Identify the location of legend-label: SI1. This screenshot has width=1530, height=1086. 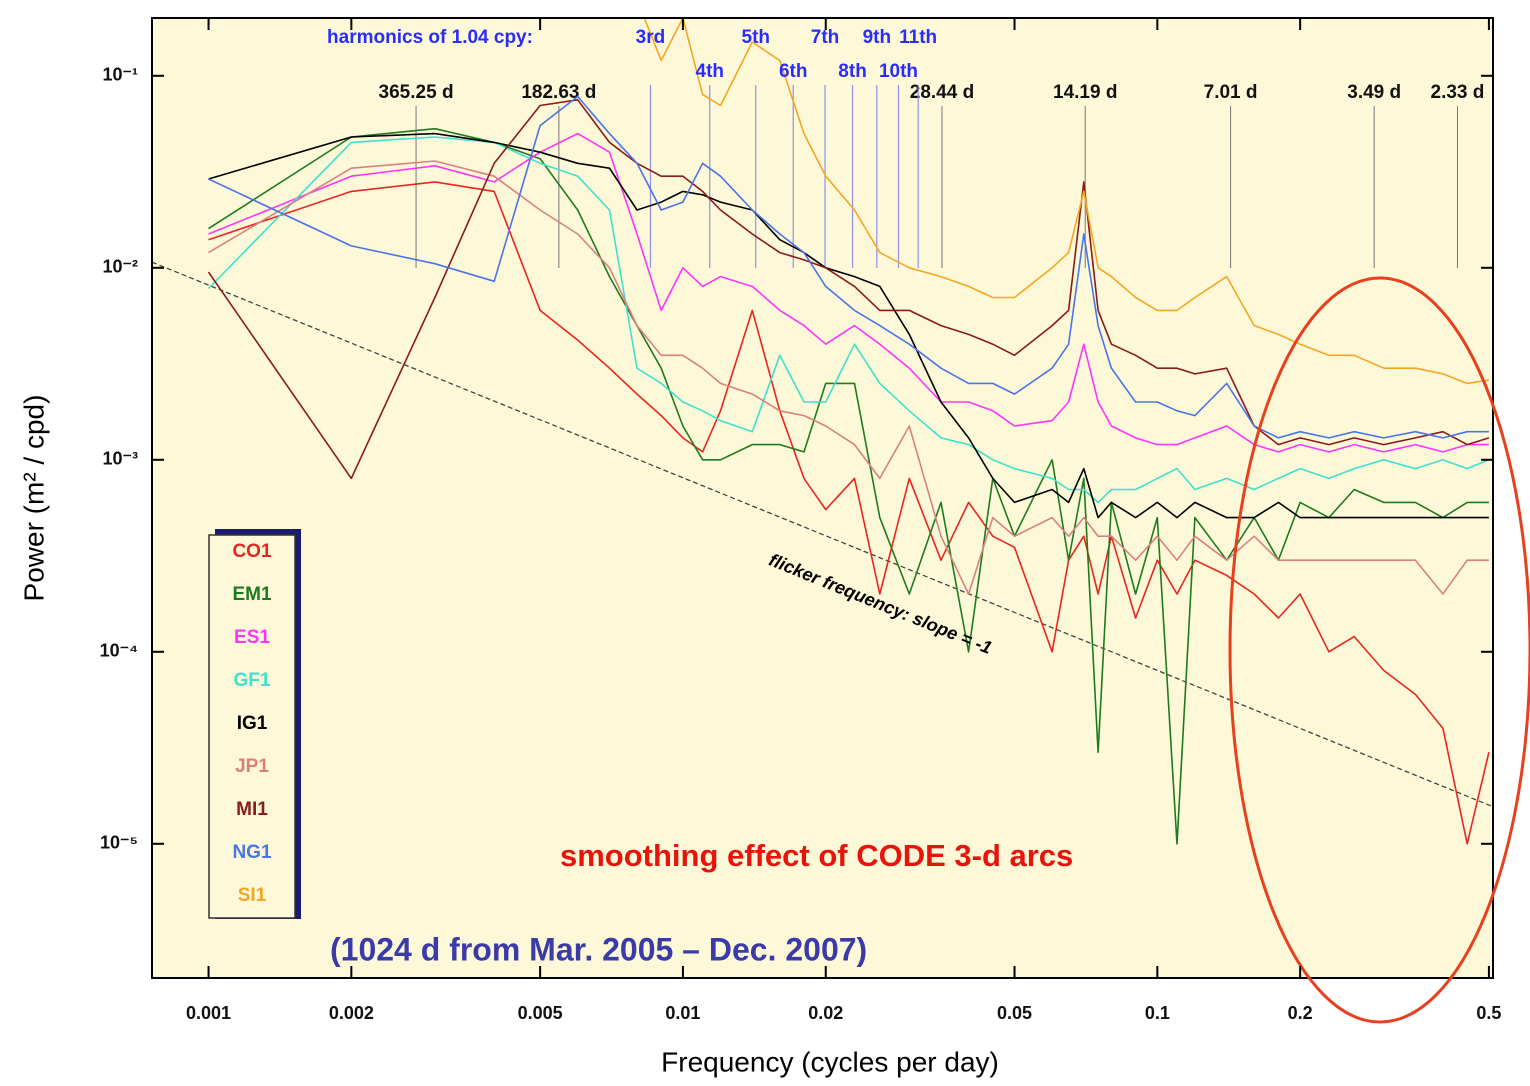
(252, 895).